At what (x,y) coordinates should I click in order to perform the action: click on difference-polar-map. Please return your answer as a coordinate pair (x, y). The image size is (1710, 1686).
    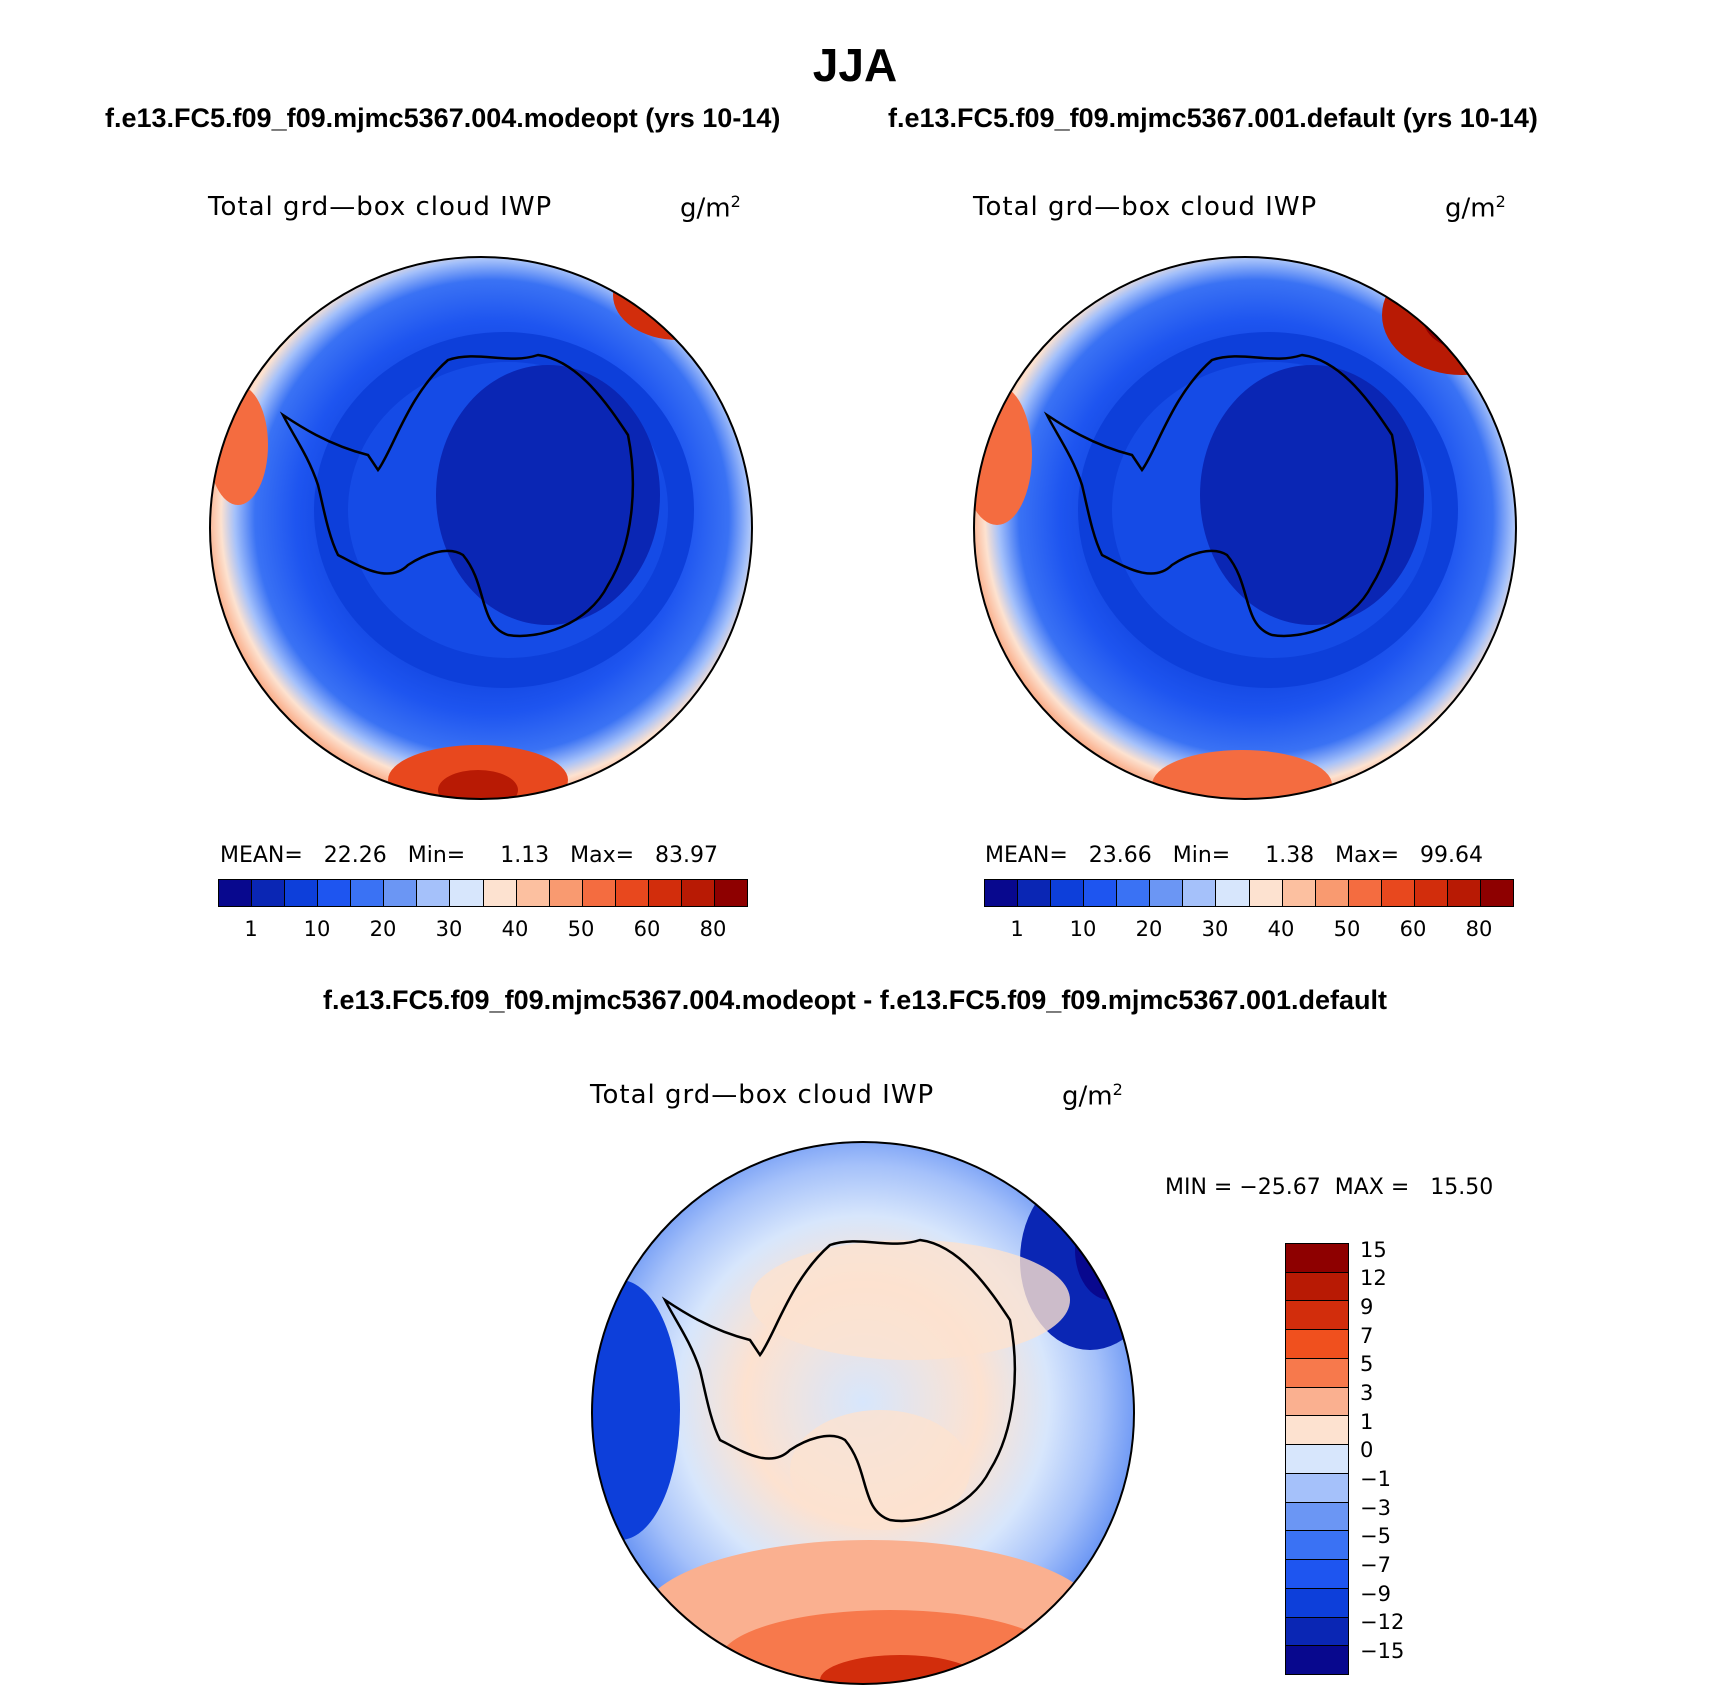
    Looking at the image, I should click on (863, 1413).